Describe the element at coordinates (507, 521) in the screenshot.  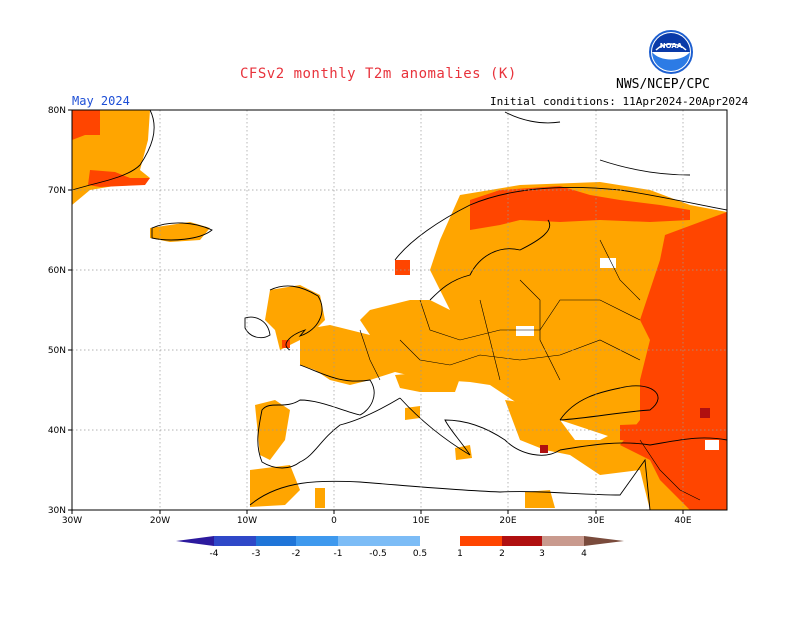
I see `lon-tick-label: 20E` at that location.